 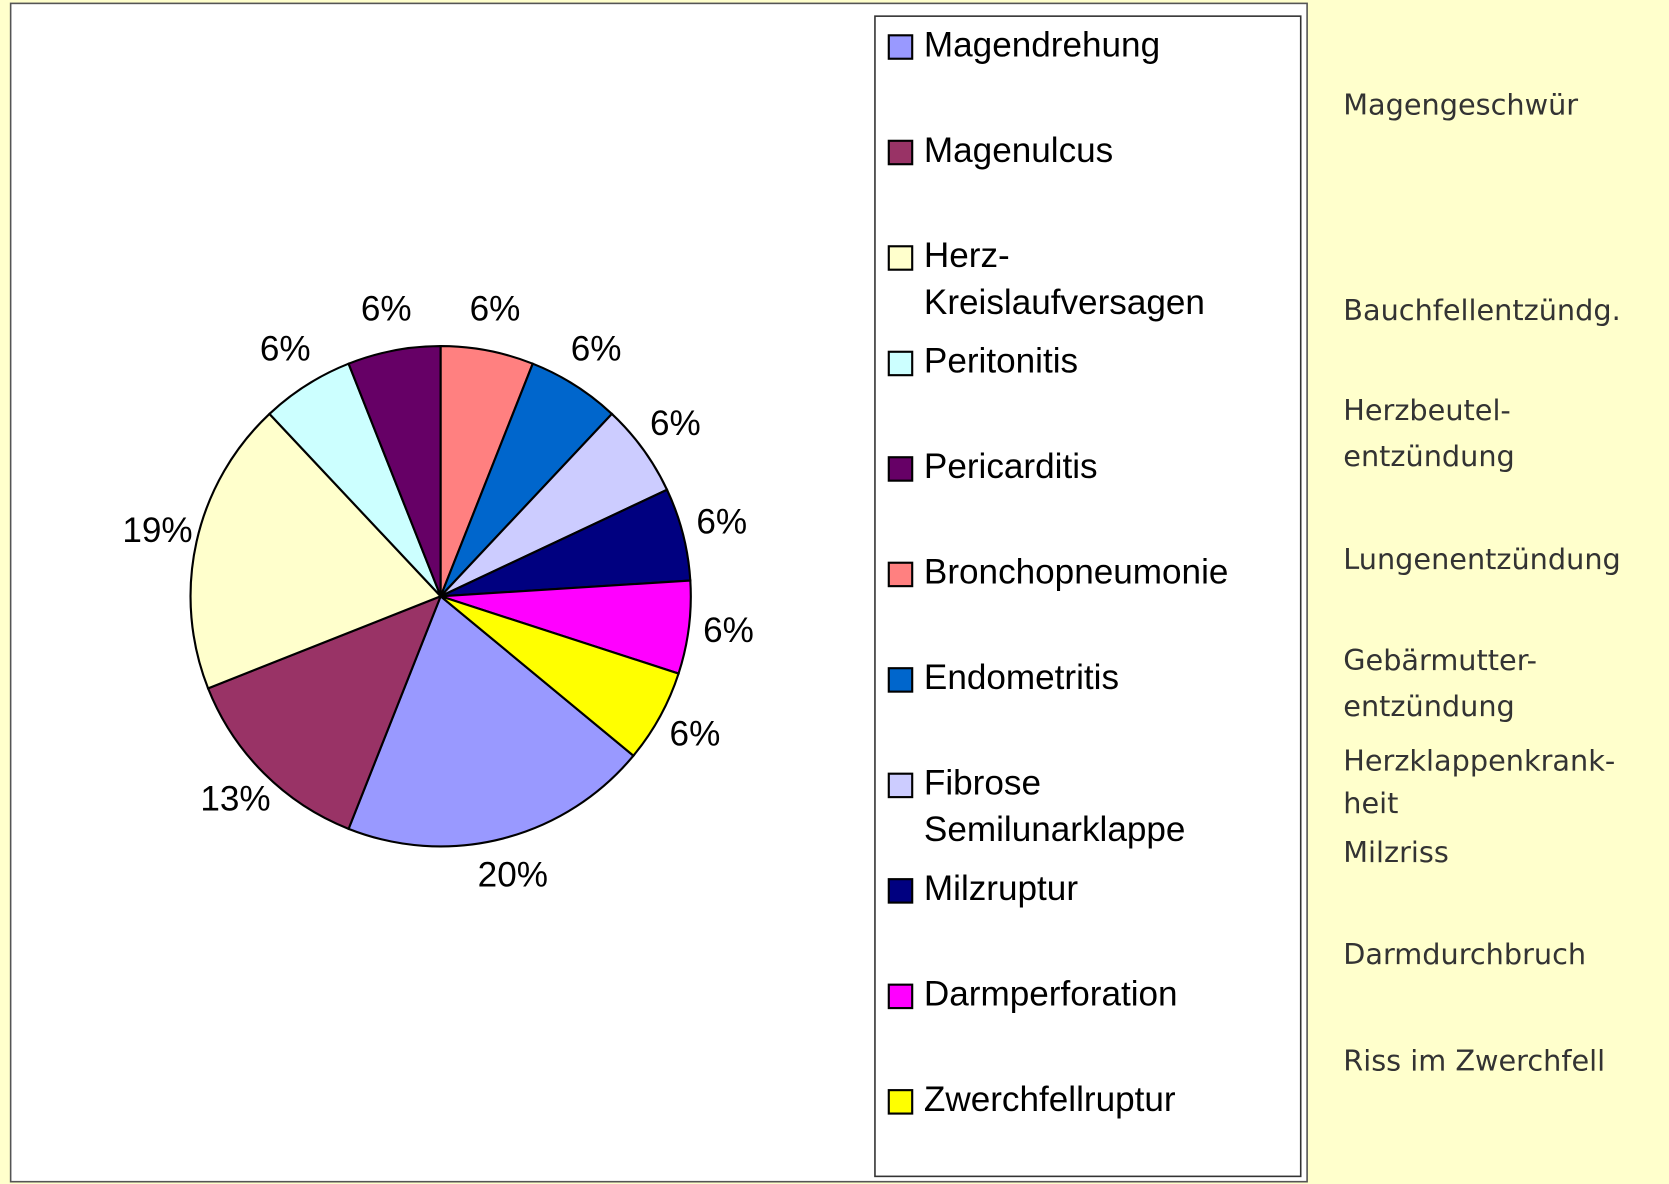 I want to click on data-label: 19%, so click(x=157, y=530).